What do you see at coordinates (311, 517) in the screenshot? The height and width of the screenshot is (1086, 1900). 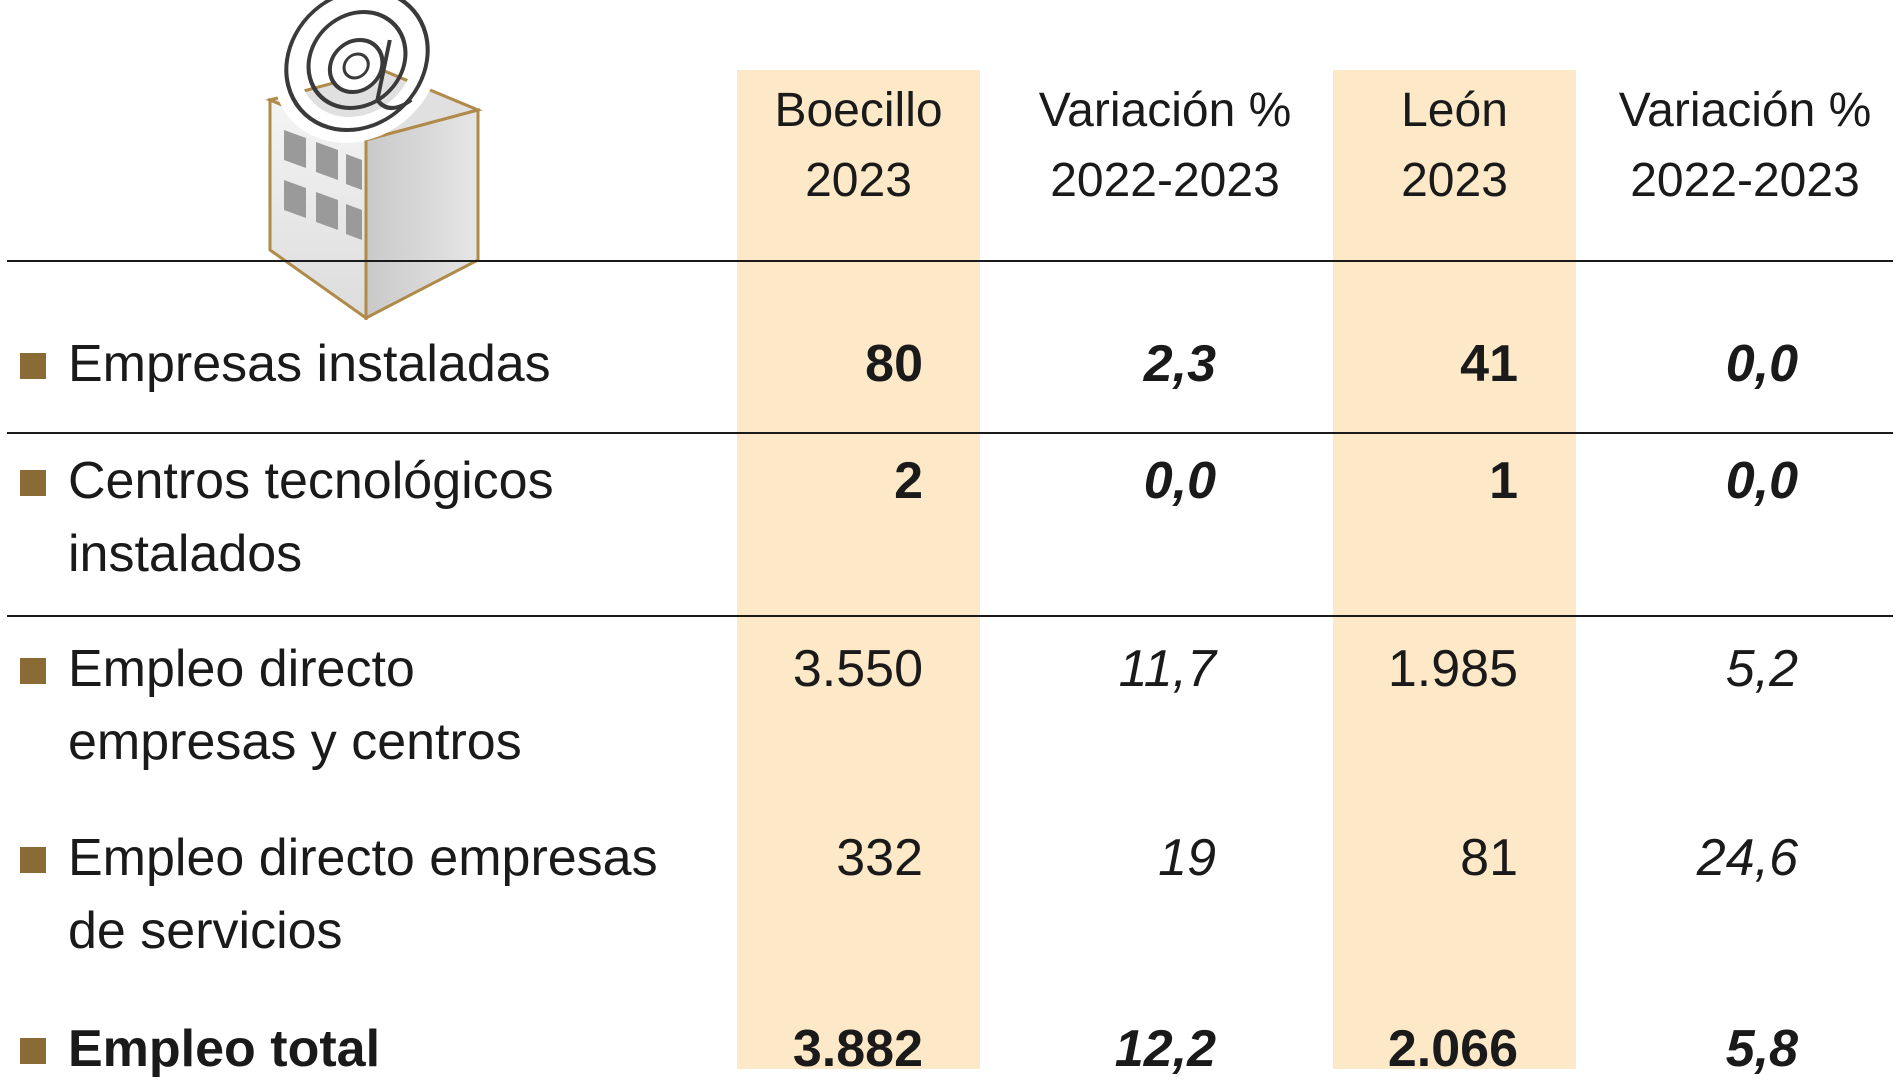 I see `row-label-centros-tecnologicos: Centros tecnológicos instalados` at bounding box center [311, 517].